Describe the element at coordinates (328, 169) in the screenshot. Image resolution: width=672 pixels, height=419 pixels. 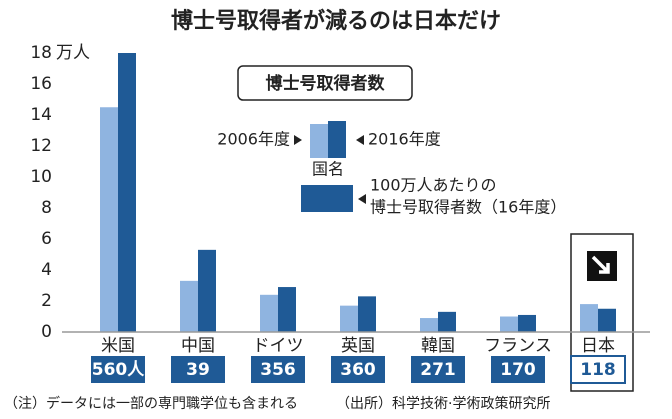
I see `legend-category: 国名` at that location.